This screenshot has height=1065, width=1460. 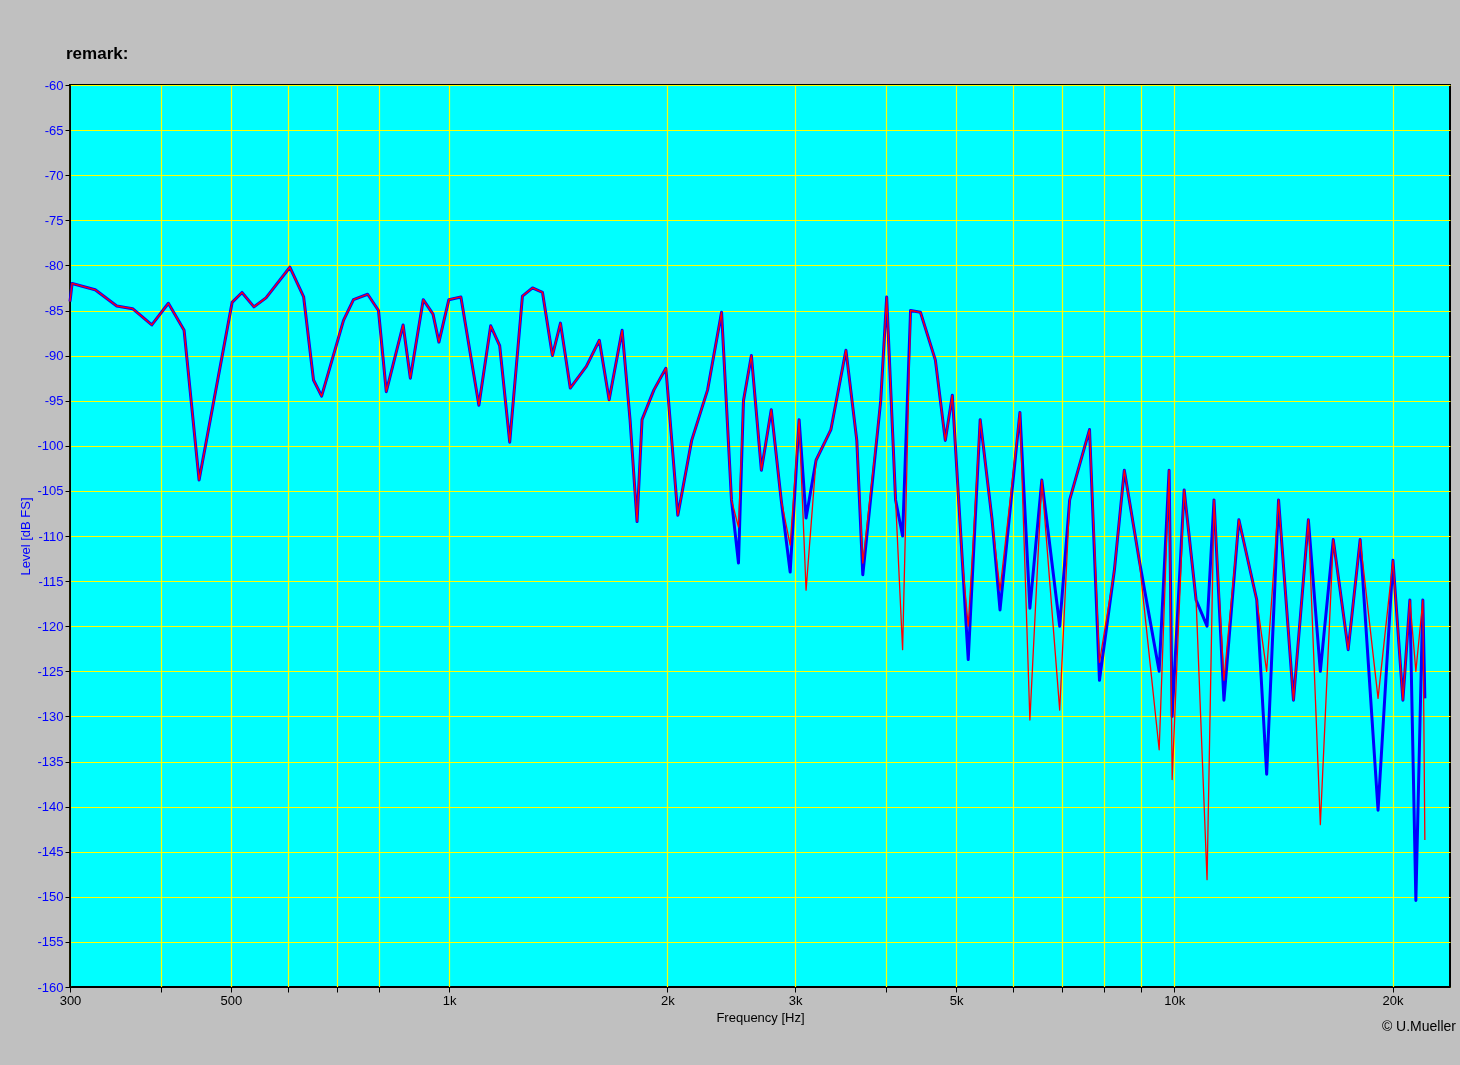 I want to click on x-tick-label: 500, so click(x=231, y=1000).